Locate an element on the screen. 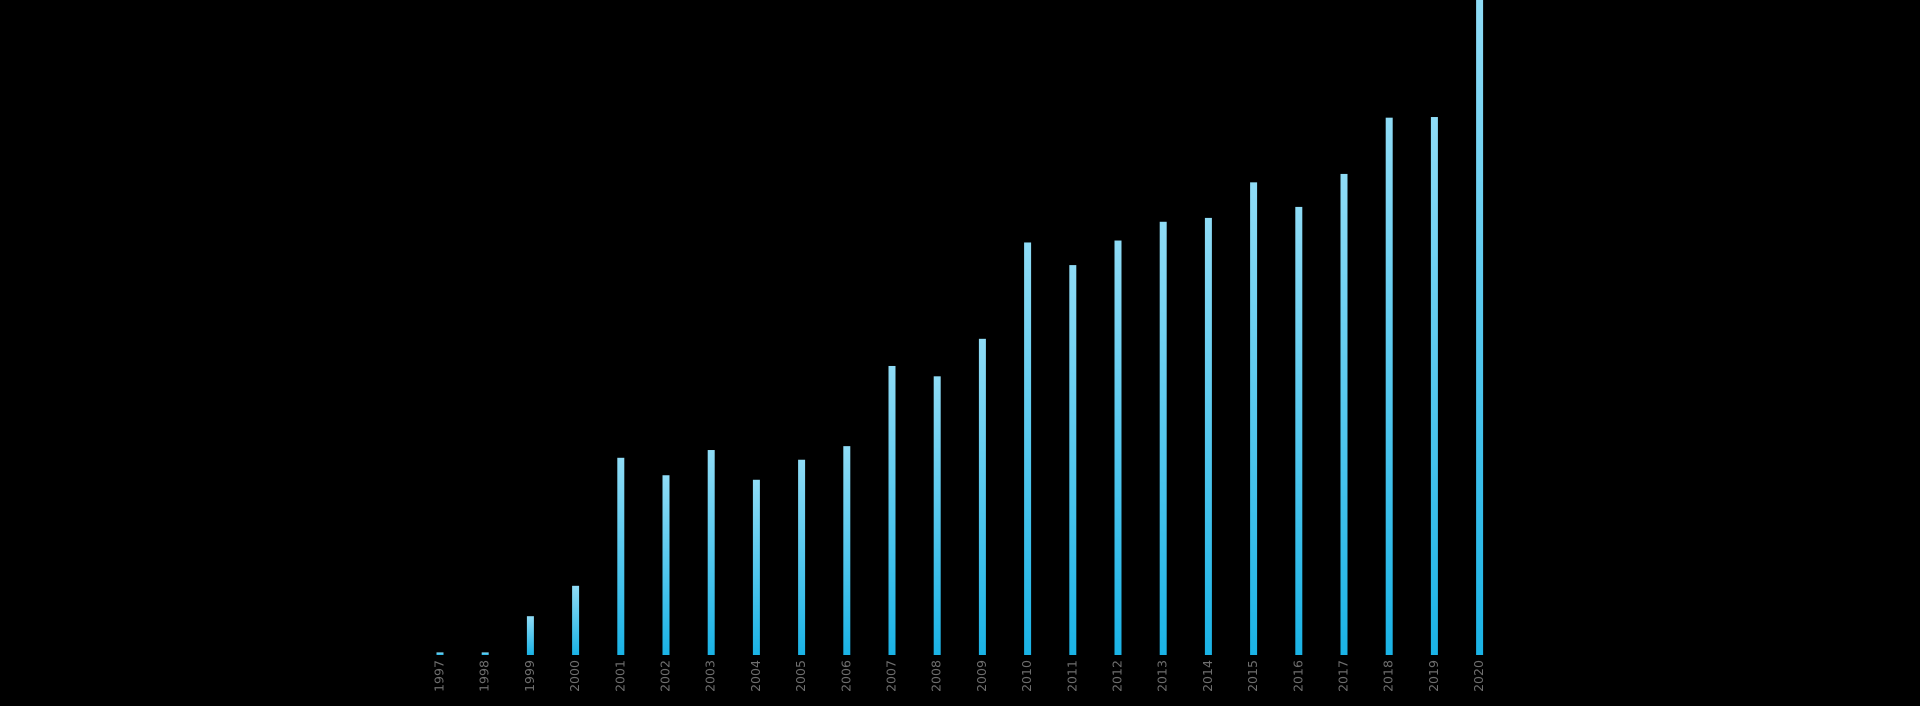 This screenshot has height=706, width=1920. bar-2017 is located at coordinates (1344, 414).